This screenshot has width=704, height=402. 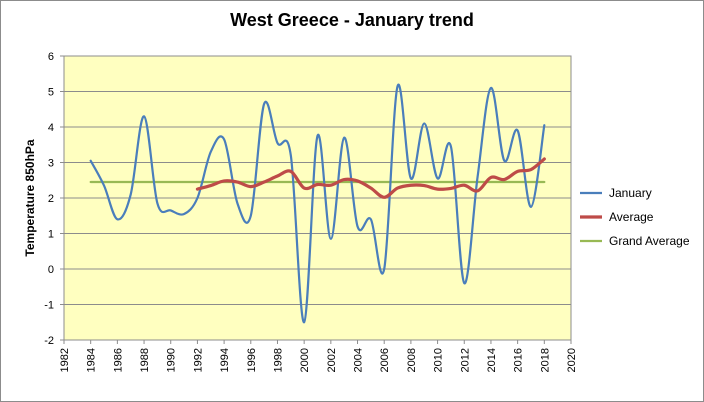 What do you see at coordinates (412, 360) in the screenshot?
I see `x-tick-label: 2008` at bounding box center [412, 360].